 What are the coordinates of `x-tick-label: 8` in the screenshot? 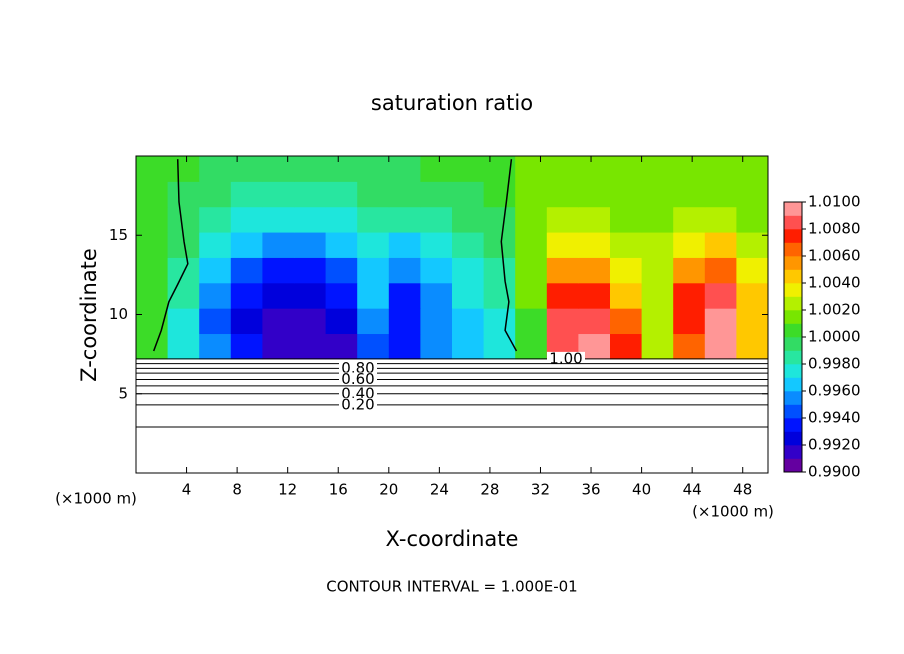 It's located at (237, 490).